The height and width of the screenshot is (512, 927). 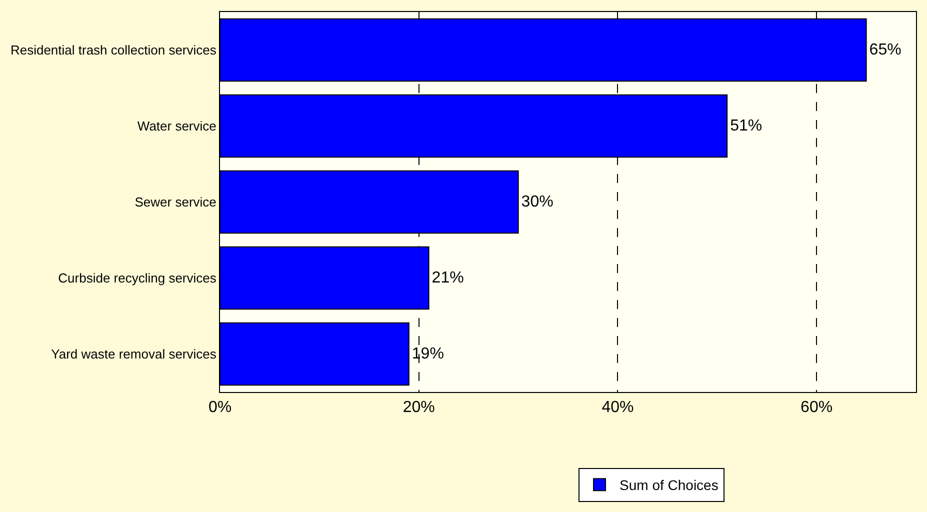 I want to click on y-tick-label: Curbside recycling services, so click(x=137, y=278).